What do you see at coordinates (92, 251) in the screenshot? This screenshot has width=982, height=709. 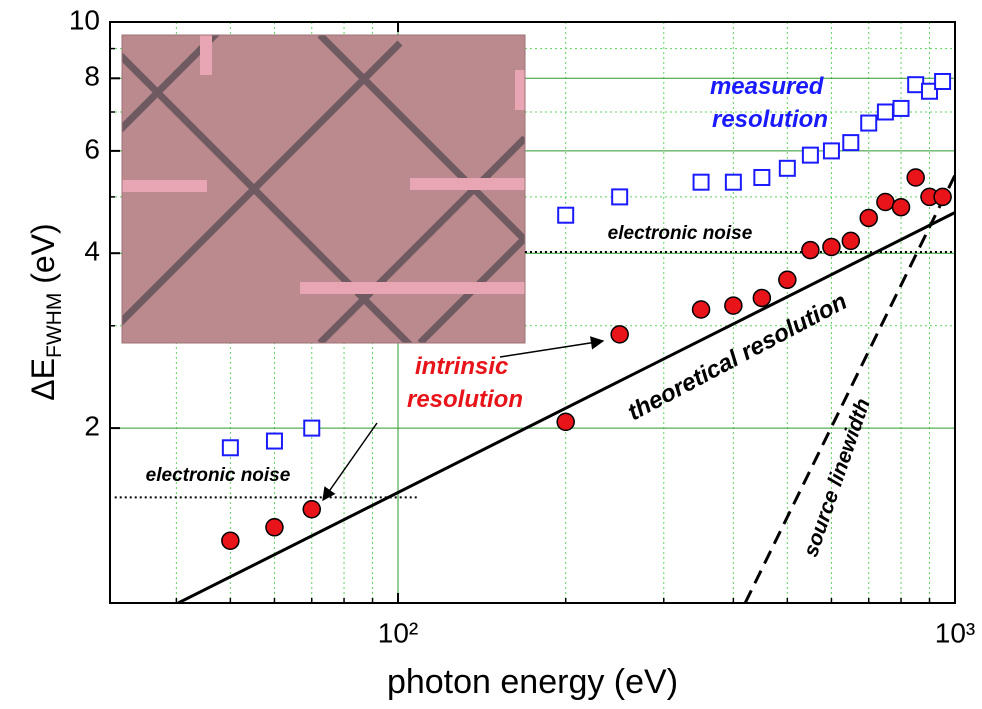 I see `y-tick-label: 4` at bounding box center [92, 251].